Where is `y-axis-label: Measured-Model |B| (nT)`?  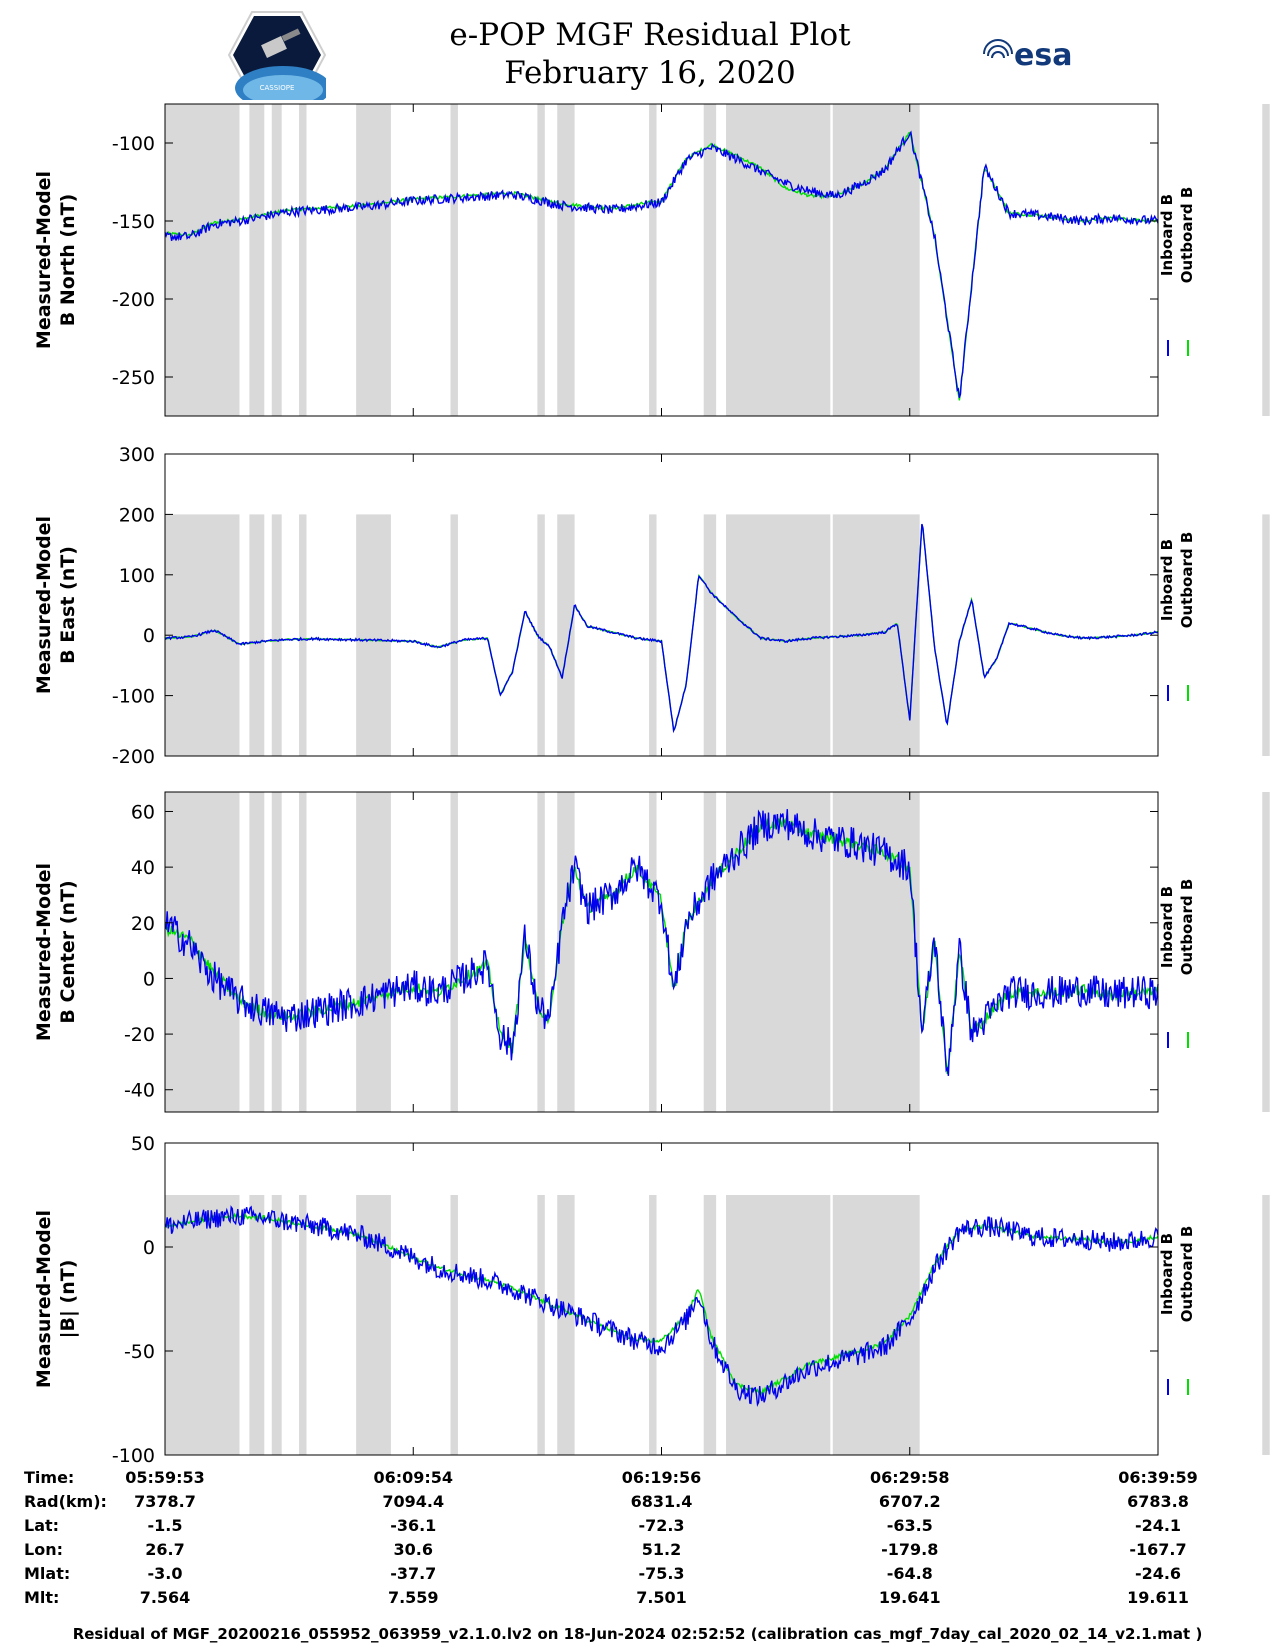
y-axis-label: Measured-Model |B| (nT) is located at coordinates (56, 1299).